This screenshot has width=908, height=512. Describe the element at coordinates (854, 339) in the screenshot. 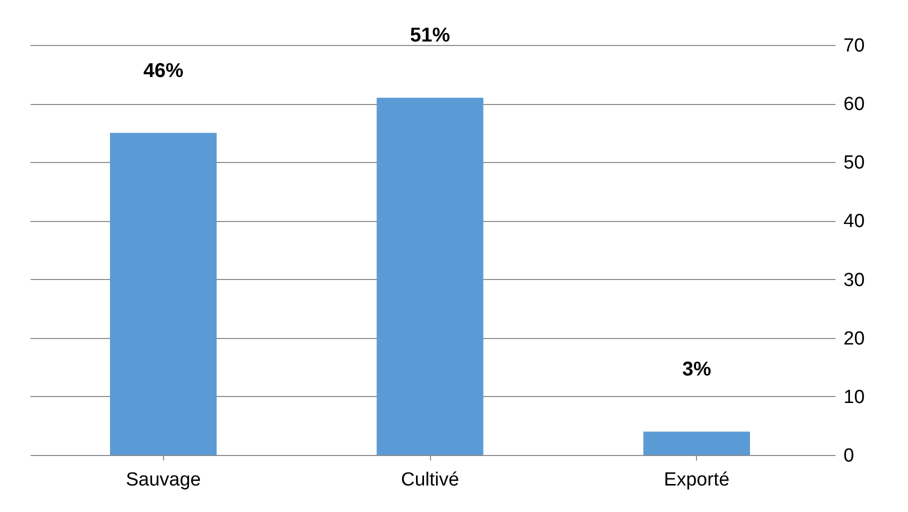

I see `y-tick-label: 20` at that location.